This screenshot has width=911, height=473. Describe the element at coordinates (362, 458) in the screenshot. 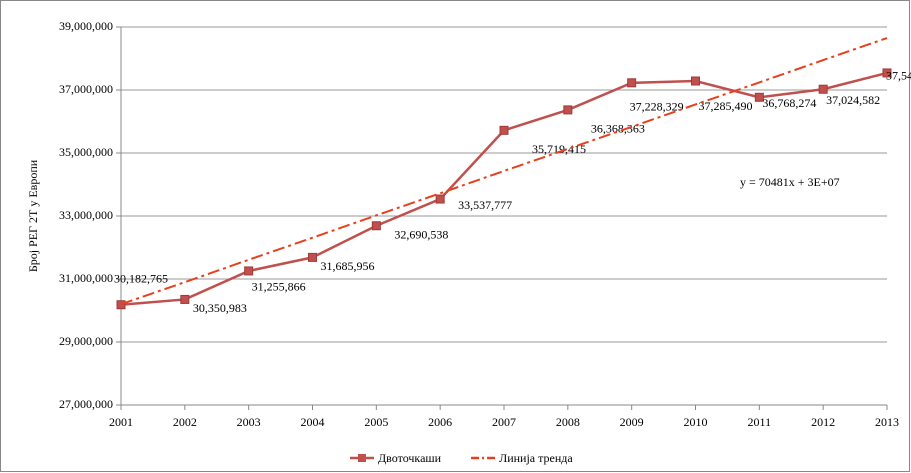

I see `legend-marker` at that location.